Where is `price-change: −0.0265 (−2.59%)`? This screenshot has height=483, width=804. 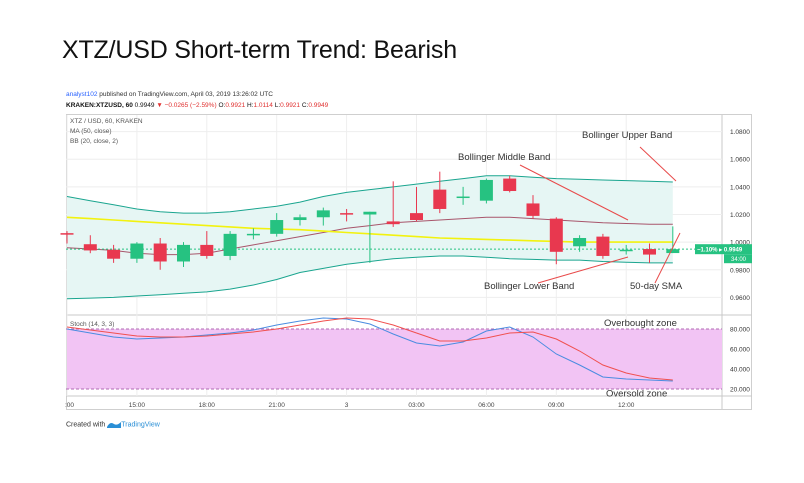 price-change: −0.0265 (−2.59%) is located at coordinates (190, 105).